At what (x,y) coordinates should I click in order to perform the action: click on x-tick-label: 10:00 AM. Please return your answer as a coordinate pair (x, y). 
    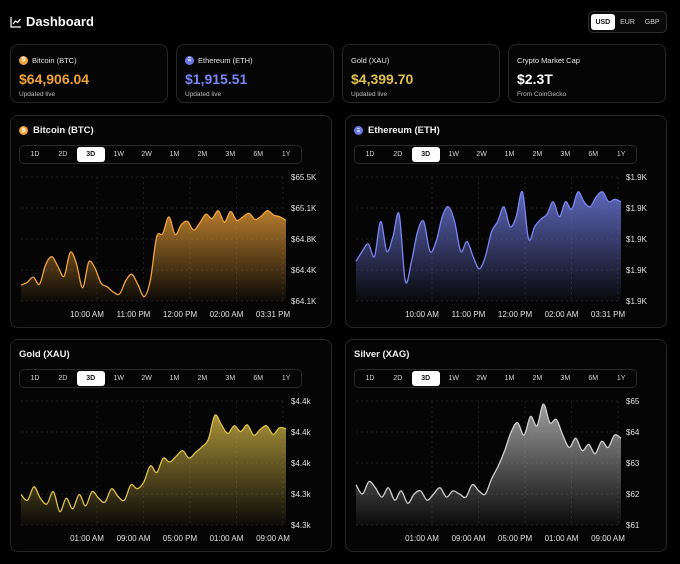
    Looking at the image, I should click on (87, 314).